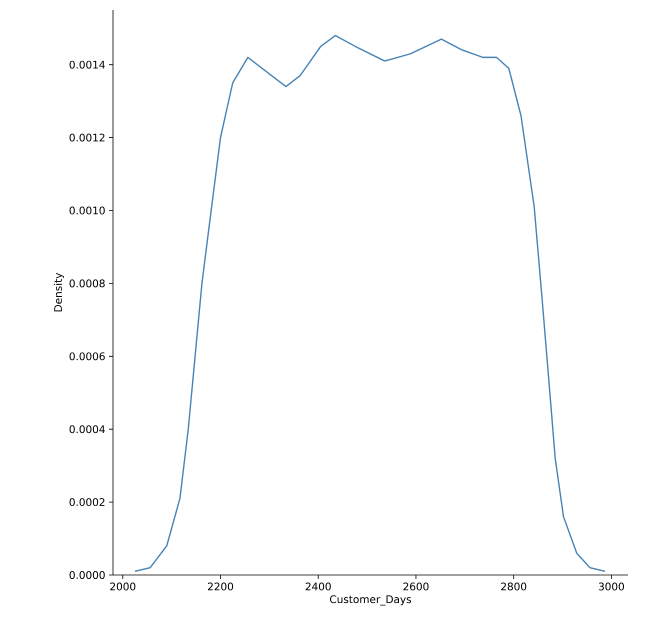 The image size is (651, 643). Describe the element at coordinates (87, 283) in the screenshot. I see `y-tick-label: 0.0008` at that location.